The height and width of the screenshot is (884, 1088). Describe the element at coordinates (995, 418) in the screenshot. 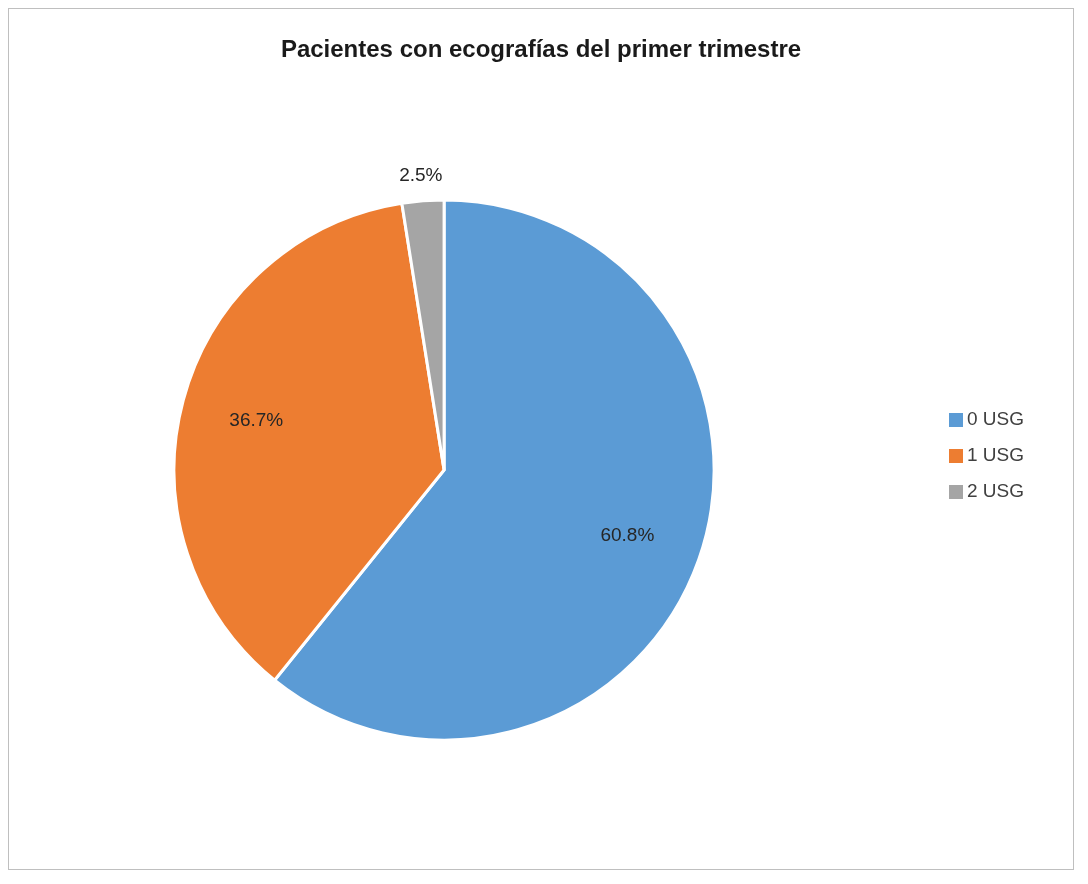

I see `legend-label: 0 USG` at that location.